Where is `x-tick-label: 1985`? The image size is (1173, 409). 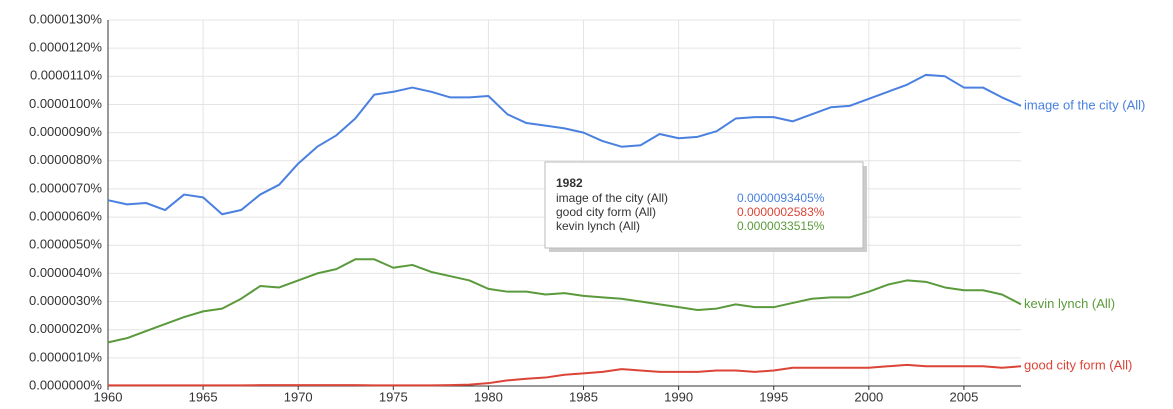
x-tick-label: 1985 is located at coordinates (583, 396).